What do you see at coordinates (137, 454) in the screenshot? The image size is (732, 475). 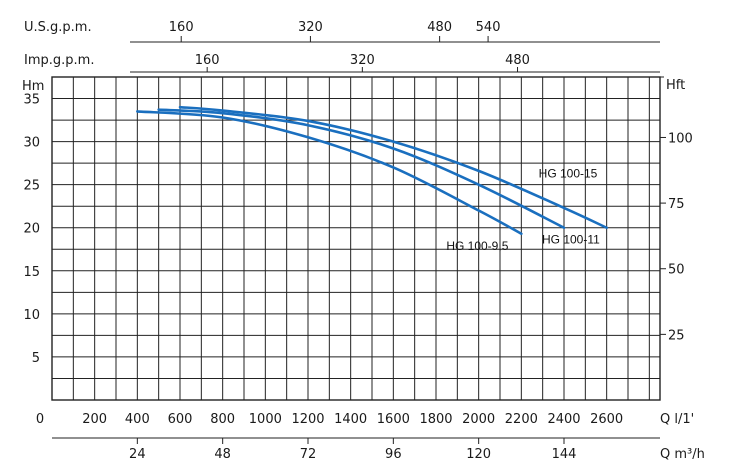 I see `m3h-tick-label: 24` at bounding box center [137, 454].